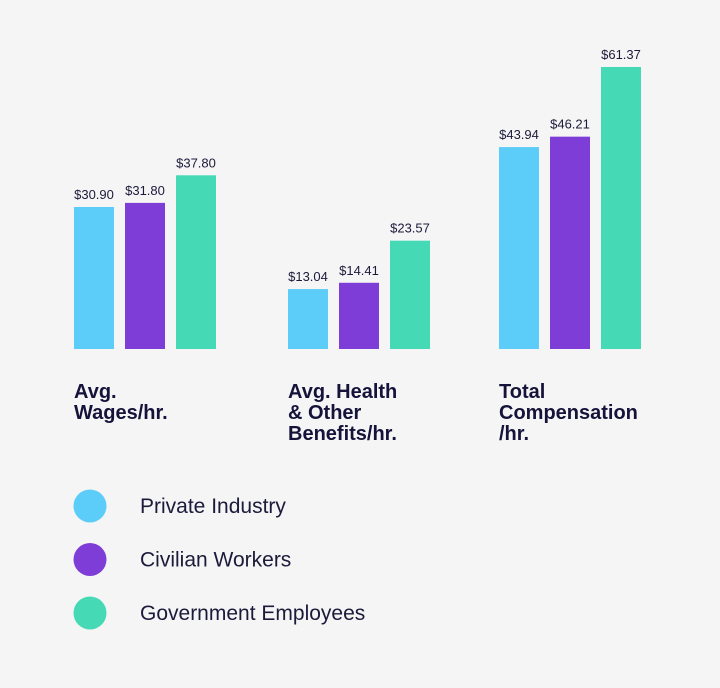  Describe the element at coordinates (568, 413) in the screenshot. I see `category-label: Compensation` at that location.